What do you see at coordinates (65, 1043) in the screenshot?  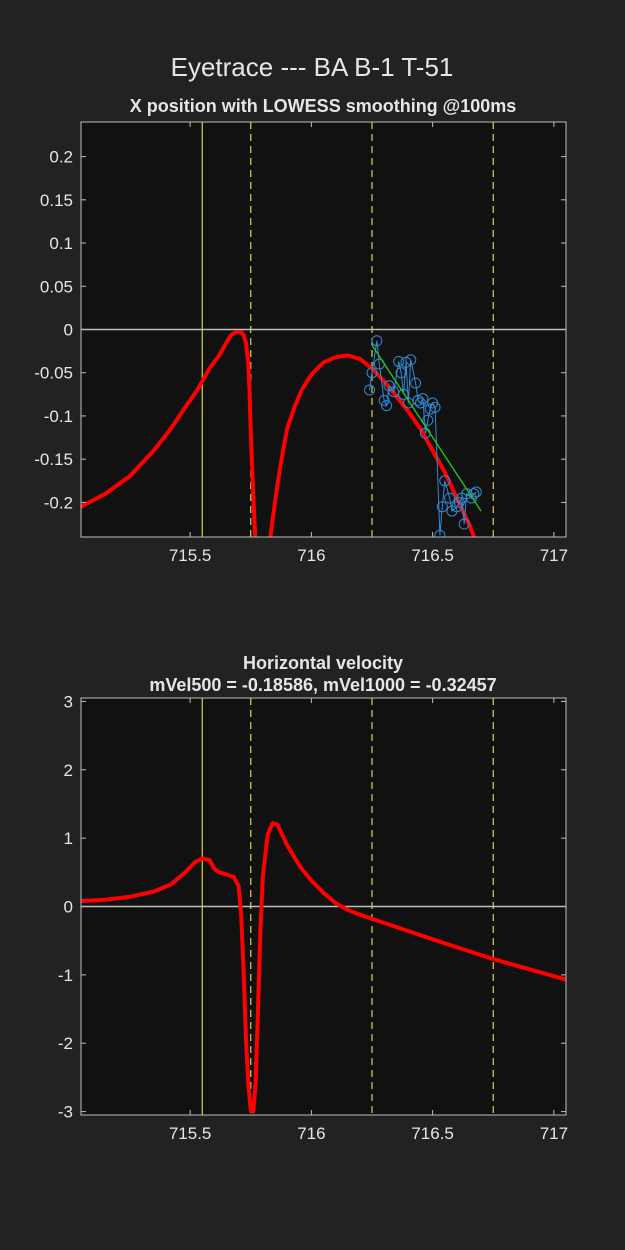 I see `velocity-ytick-label: -2` at bounding box center [65, 1043].